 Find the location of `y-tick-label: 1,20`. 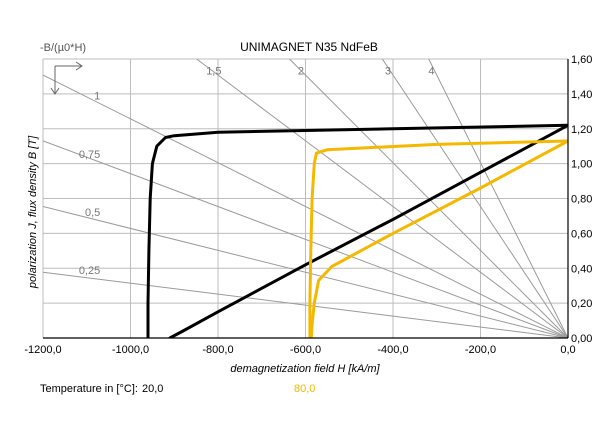

y-tick-label: 1,20 is located at coordinates (581, 130).